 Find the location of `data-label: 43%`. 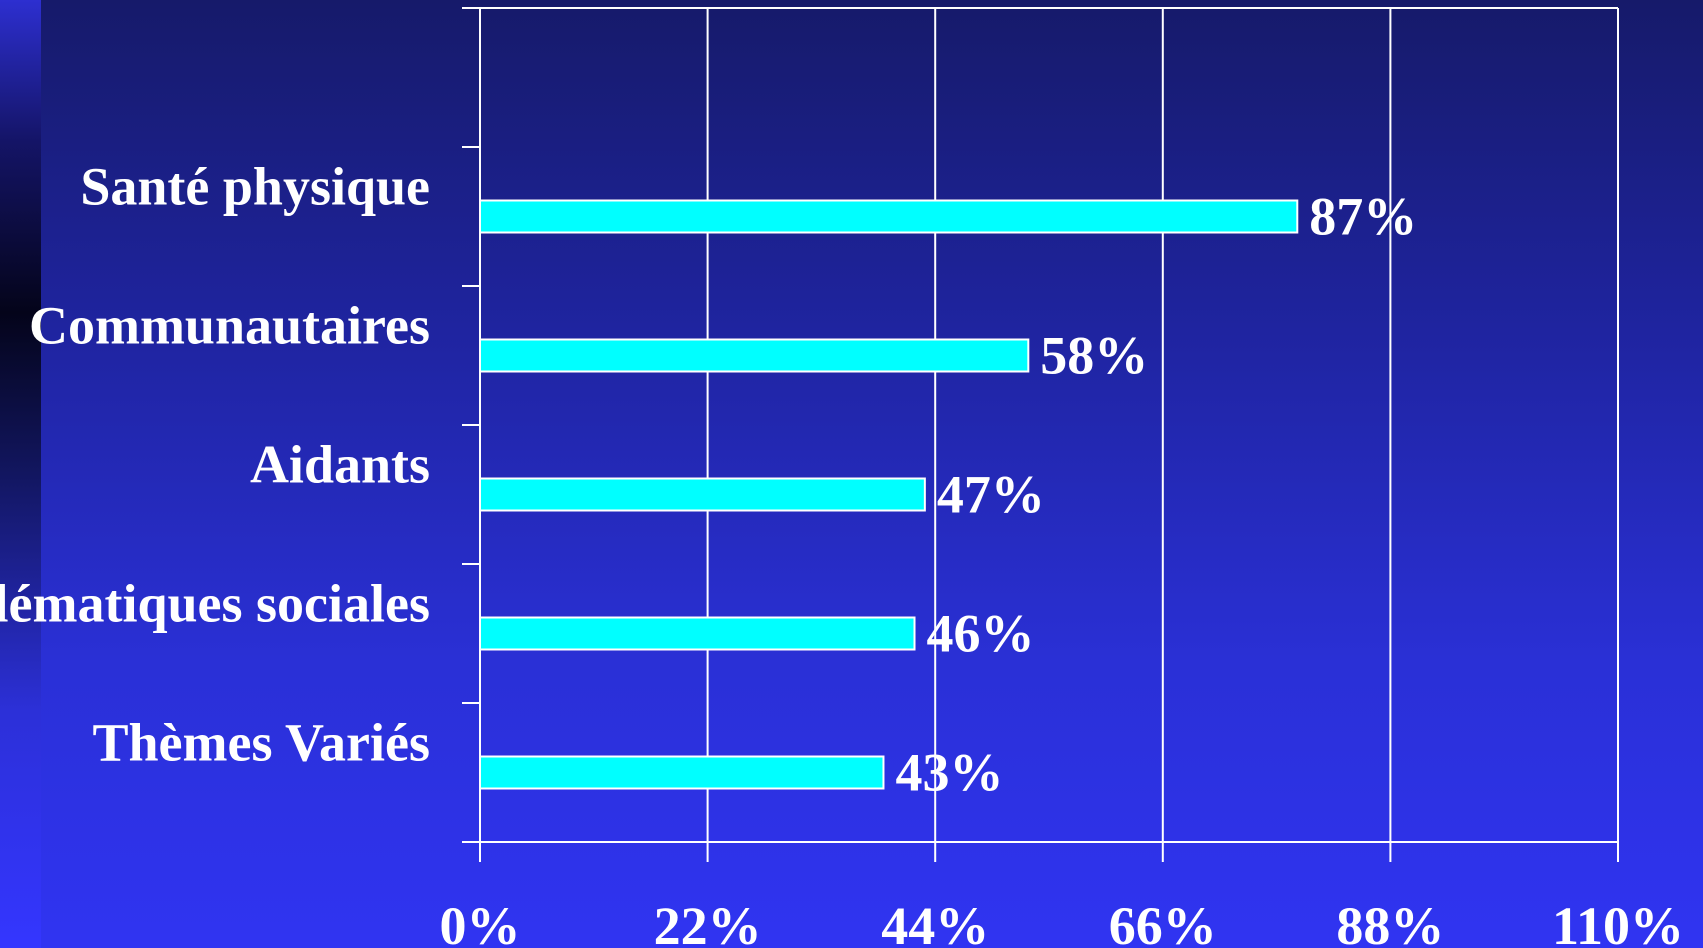

data-label: 43% is located at coordinates (949, 773).